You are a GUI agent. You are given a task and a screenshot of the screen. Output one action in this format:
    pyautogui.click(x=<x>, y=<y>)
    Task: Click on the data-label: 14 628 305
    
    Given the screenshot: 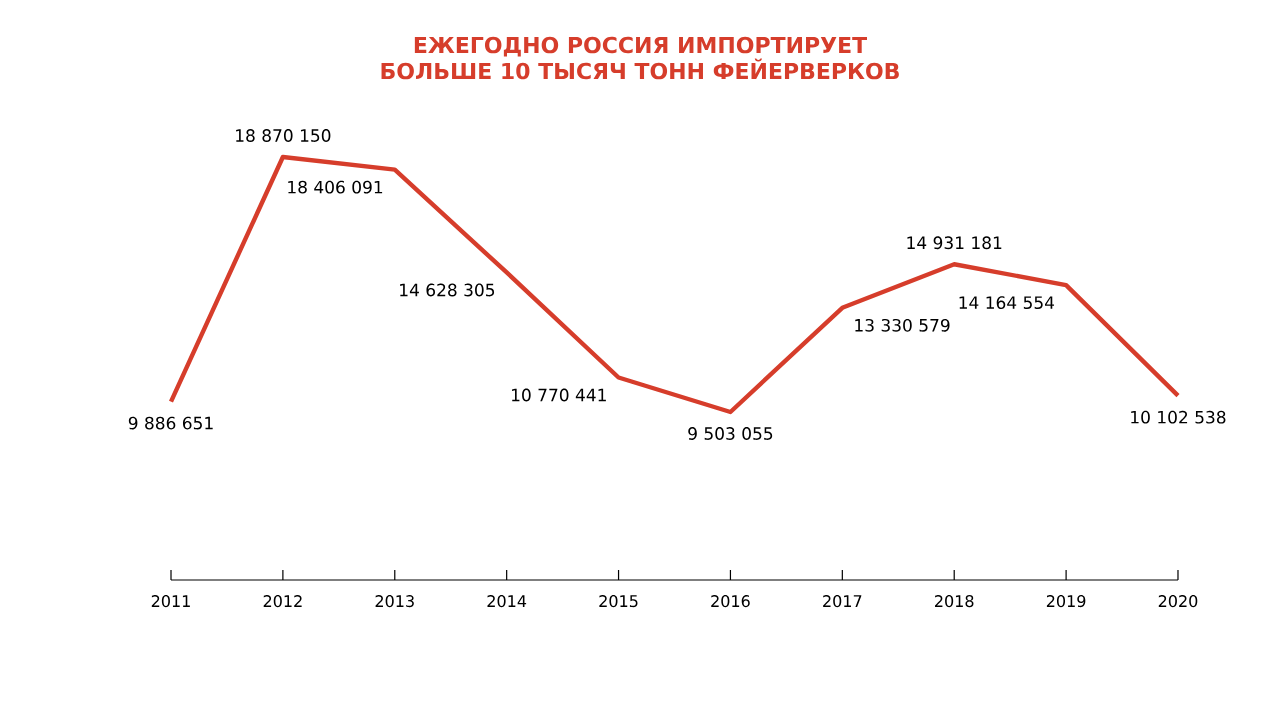 What is the action you would take?
    pyautogui.click(x=447, y=290)
    